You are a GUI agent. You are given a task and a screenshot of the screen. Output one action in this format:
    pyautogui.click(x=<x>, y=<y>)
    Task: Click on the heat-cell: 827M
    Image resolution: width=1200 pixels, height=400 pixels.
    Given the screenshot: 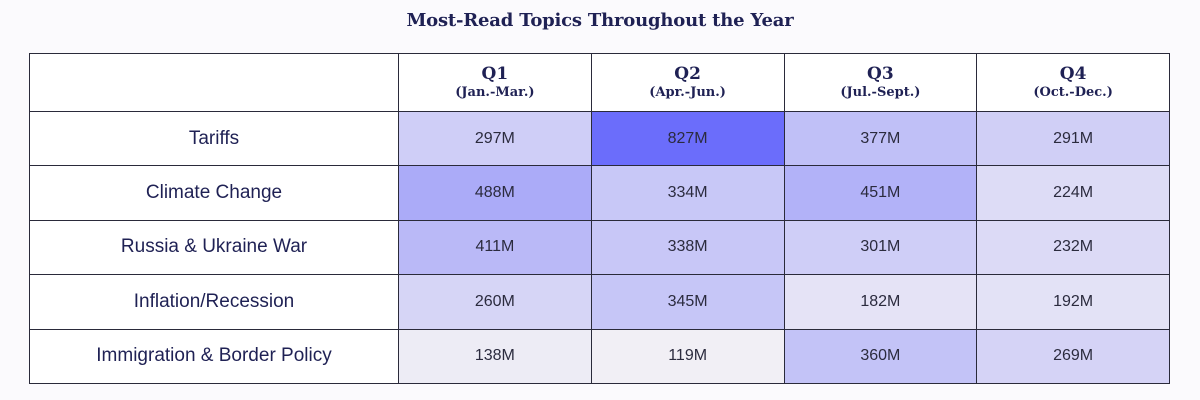 What is the action you would take?
    pyautogui.click(x=687, y=138)
    